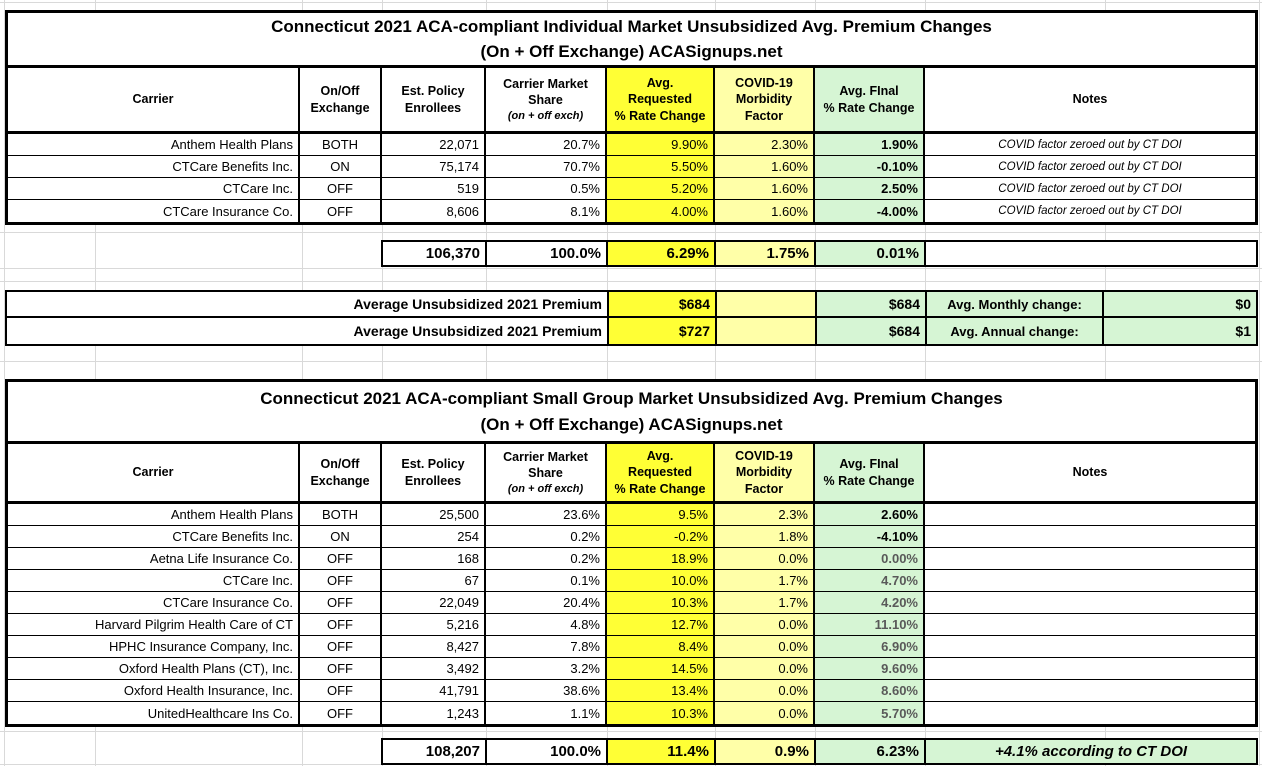 The image size is (1262, 766). What do you see at coordinates (870, 624) in the screenshot?
I see `cell-final-change: 11.10%` at bounding box center [870, 624].